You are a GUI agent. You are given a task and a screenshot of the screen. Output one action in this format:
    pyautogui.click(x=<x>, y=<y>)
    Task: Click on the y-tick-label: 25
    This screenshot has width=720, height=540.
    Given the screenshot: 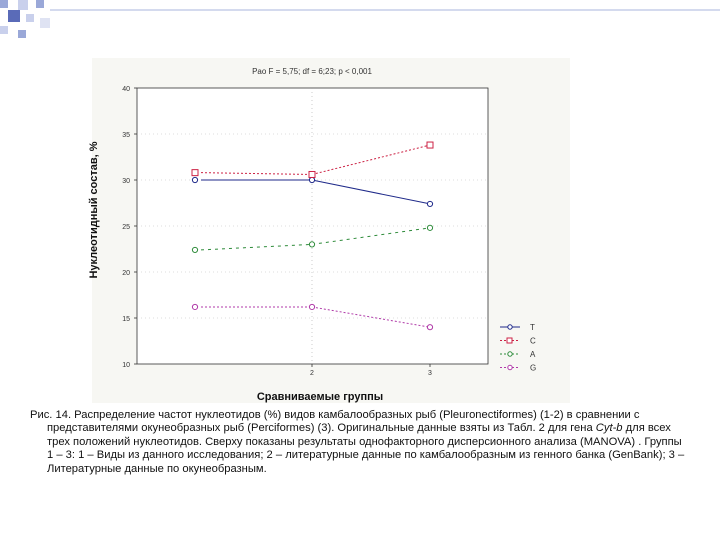 What is the action you would take?
    pyautogui.click(x=126, y=227)
    